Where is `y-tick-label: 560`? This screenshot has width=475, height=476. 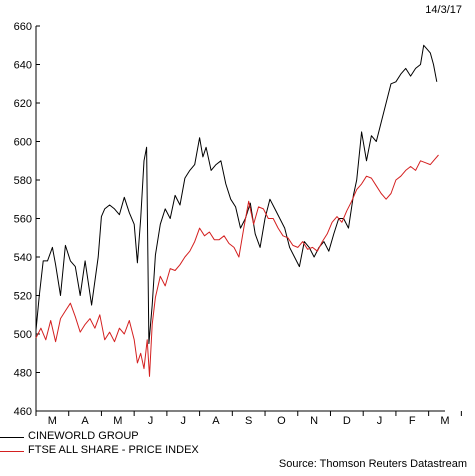
y-tick-label: 560 is located at coordinates (23, 220).